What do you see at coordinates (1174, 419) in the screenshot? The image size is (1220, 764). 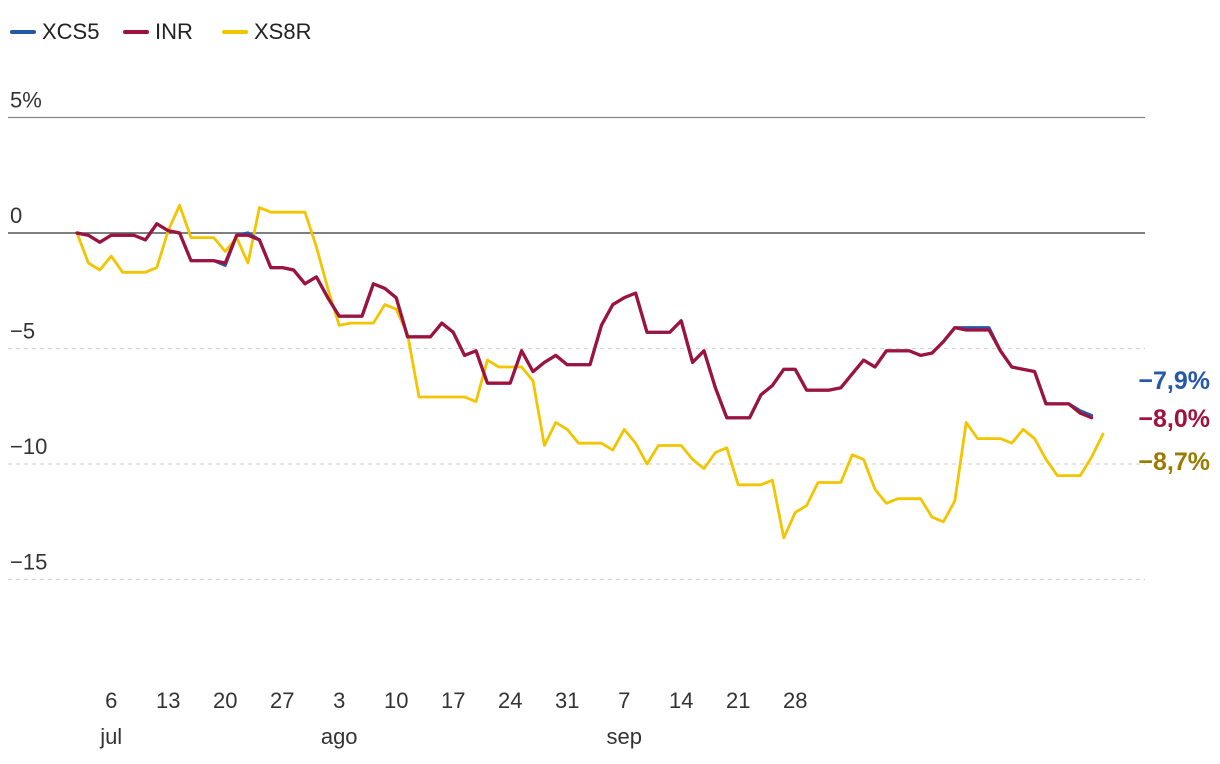 I see `end-label-inr: −8,0%` at bounding box center [1174, 419].